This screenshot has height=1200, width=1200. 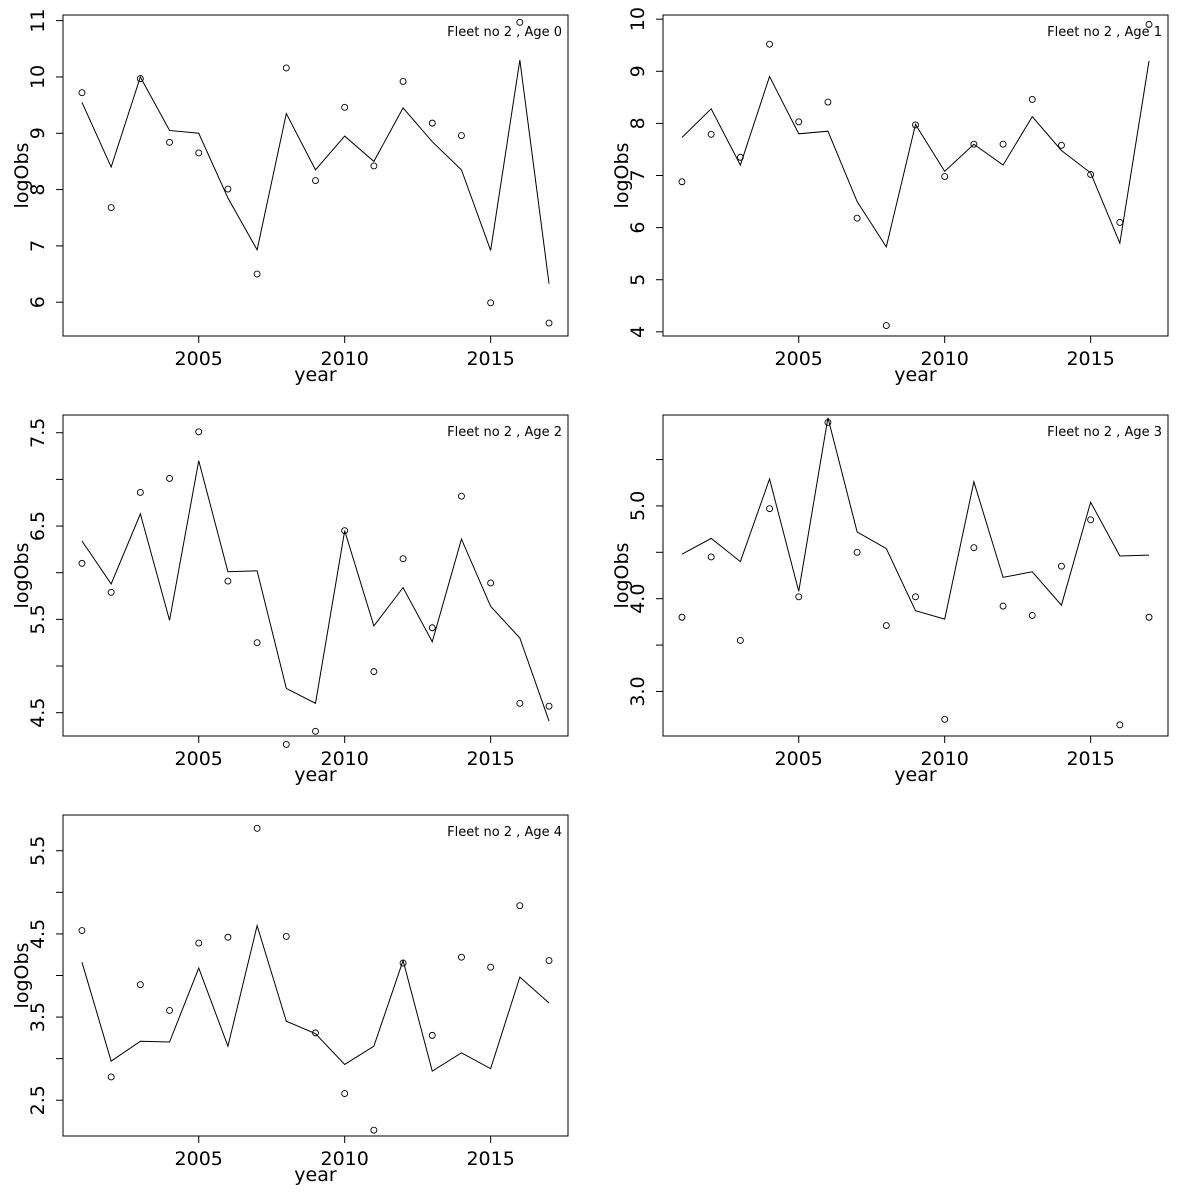 I want to click on y-tick-label: 3.0, so click(x=638, y=691).